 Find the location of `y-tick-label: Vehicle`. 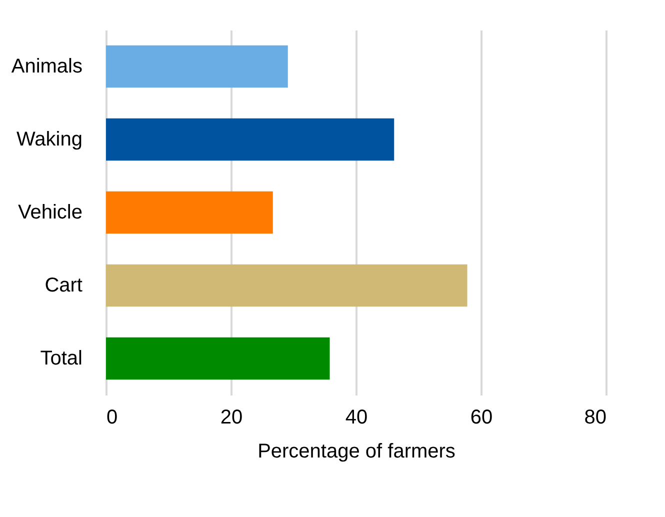

y-tick-label: Vehicle is located at coordinates (50, 213).